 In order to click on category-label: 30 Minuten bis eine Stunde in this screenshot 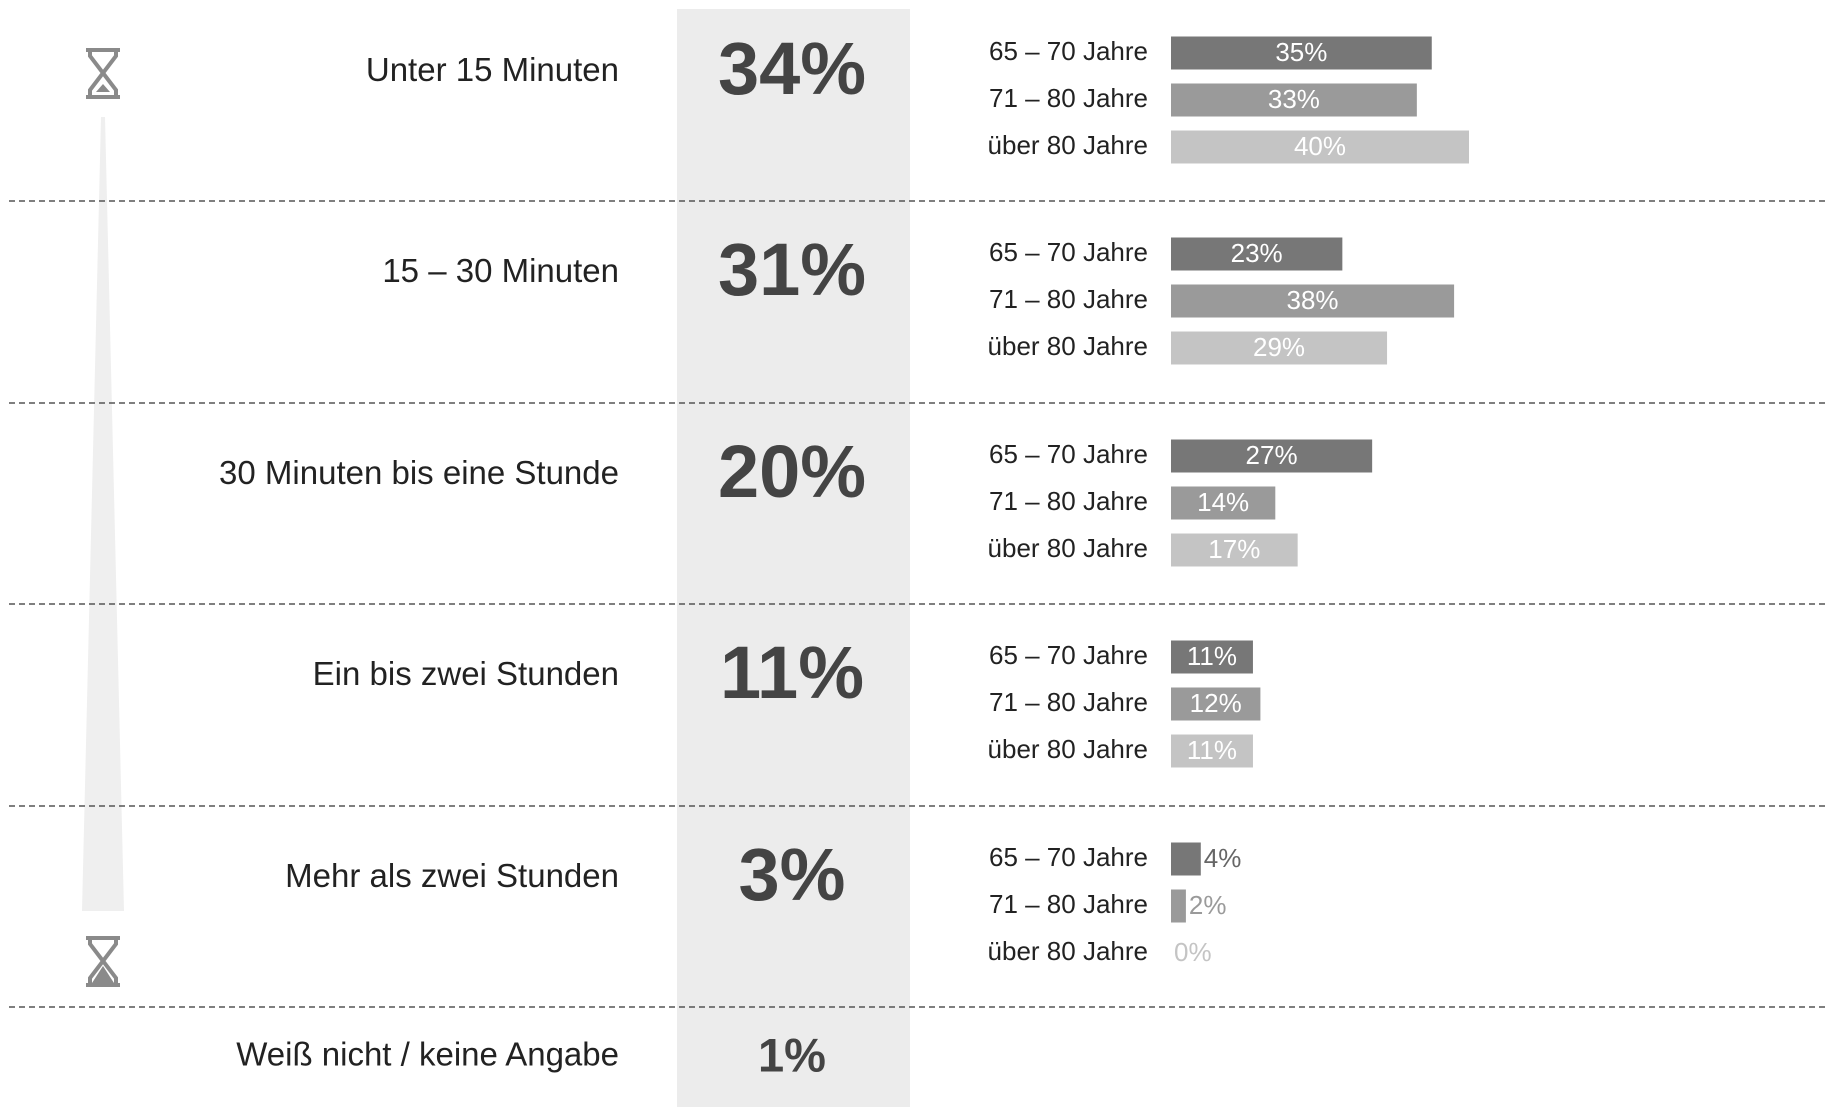, I will do `click(419, 472)`.